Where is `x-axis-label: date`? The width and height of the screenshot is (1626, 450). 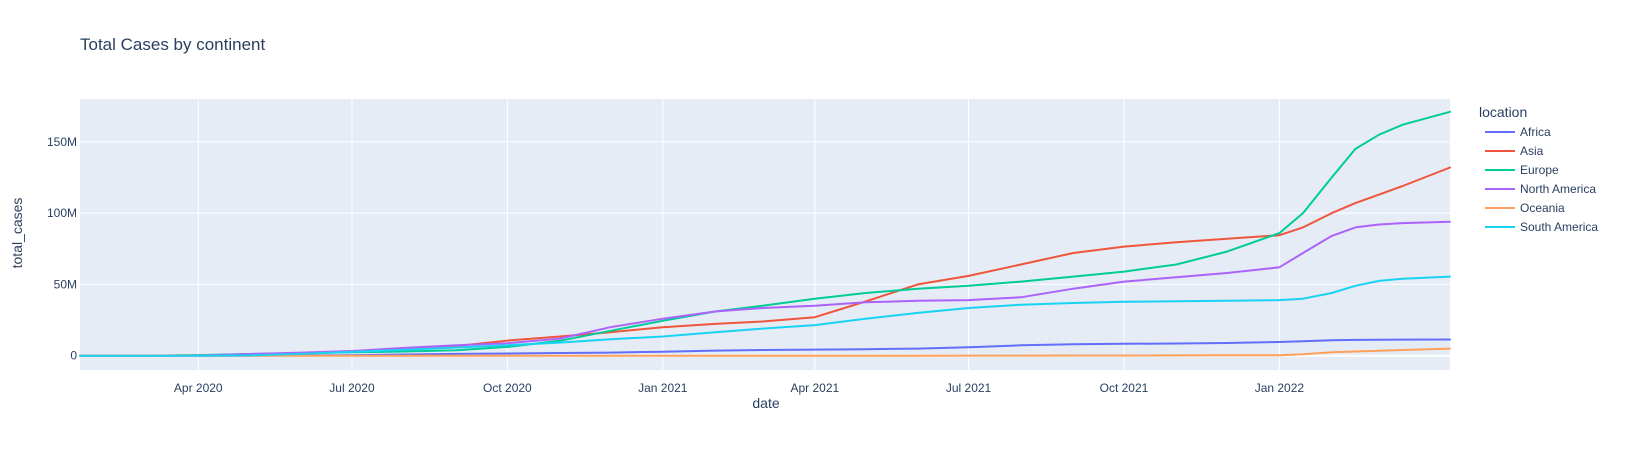 x-axis-label: date is located at coordinates (765, 403).